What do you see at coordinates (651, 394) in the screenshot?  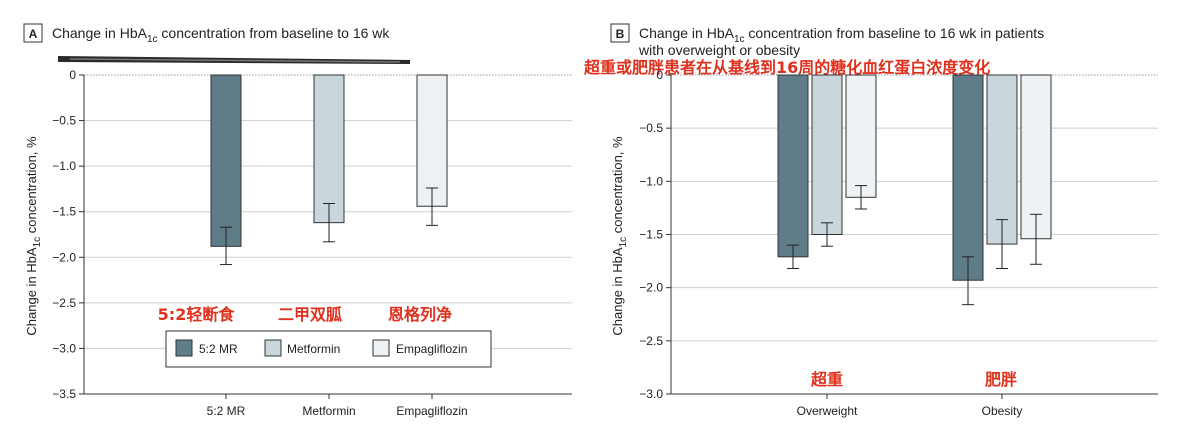 I see `panel-b-ytick-label: −3.0` at bounding box center [651, 394].